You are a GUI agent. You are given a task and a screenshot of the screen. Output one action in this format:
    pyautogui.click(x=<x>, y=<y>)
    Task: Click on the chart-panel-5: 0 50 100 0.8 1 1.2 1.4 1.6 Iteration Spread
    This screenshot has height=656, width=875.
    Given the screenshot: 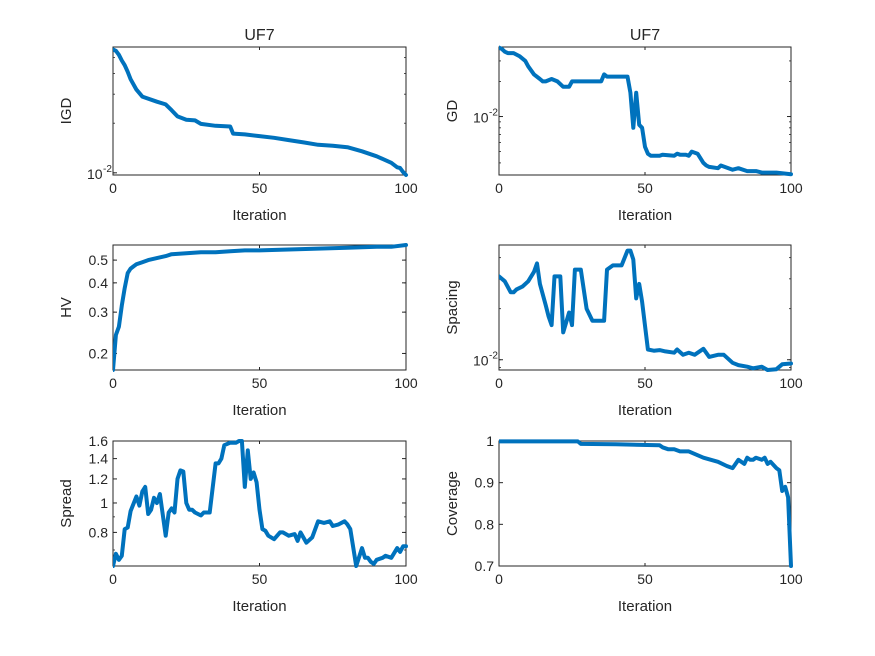 What is the action you would take?
    pyautogui.click(x=238, y=524)
    